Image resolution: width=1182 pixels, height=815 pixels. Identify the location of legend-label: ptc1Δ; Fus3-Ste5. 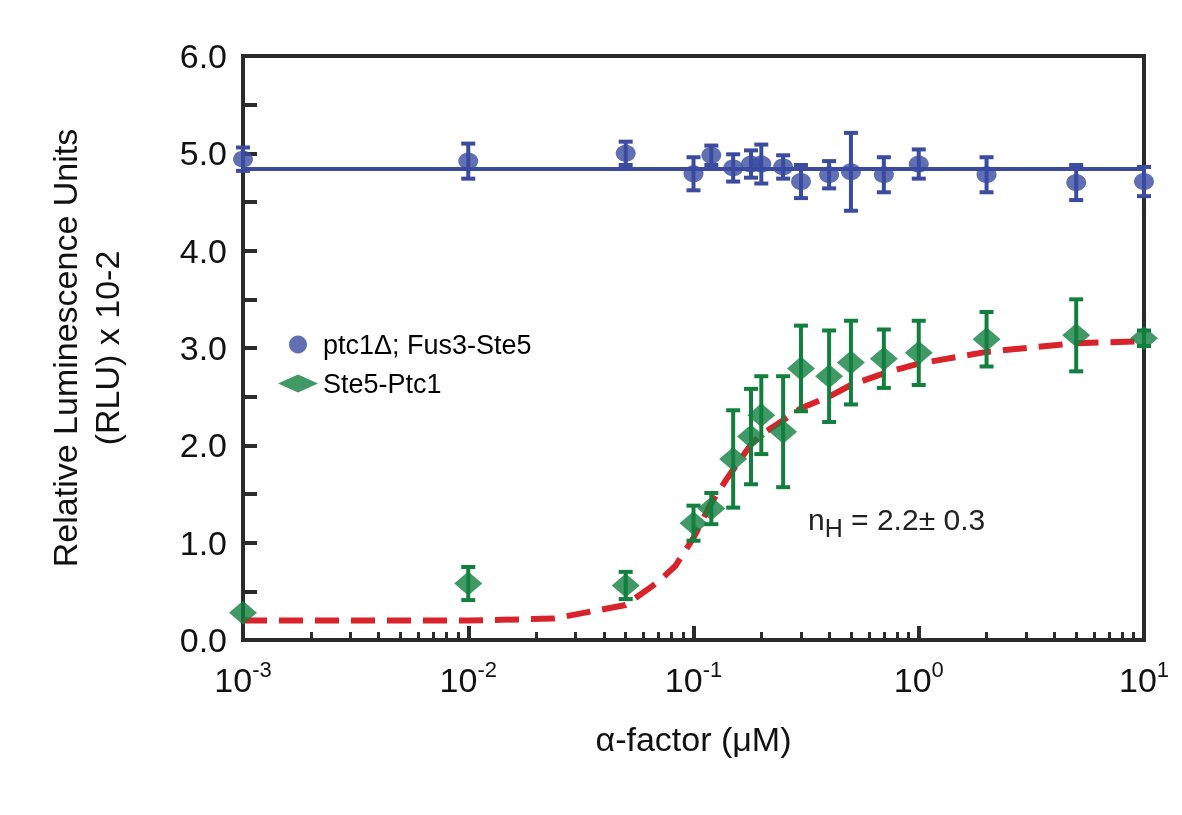
(427, 344).